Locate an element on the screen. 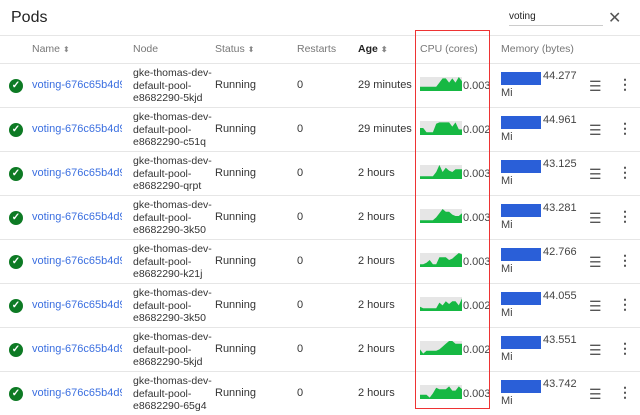 Image resolution: width=640 pixels, height=415 pixels. divider is located at coordinates (320, 35).